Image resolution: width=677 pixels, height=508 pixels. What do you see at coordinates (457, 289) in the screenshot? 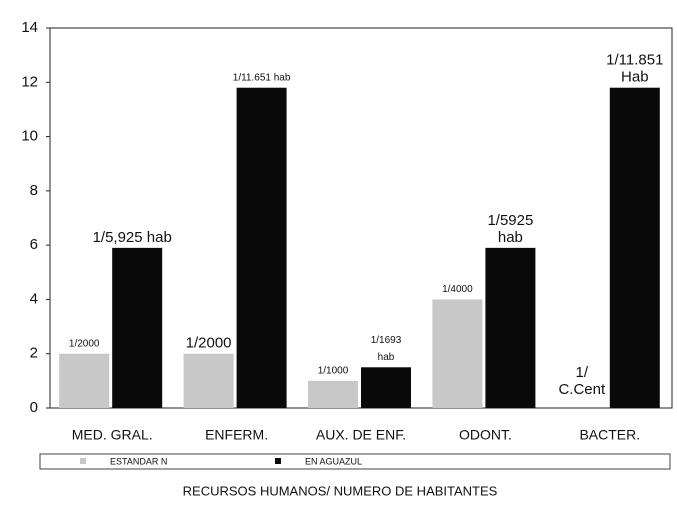
I see `data-label: 1/4000` at bounding box center [457, 289].